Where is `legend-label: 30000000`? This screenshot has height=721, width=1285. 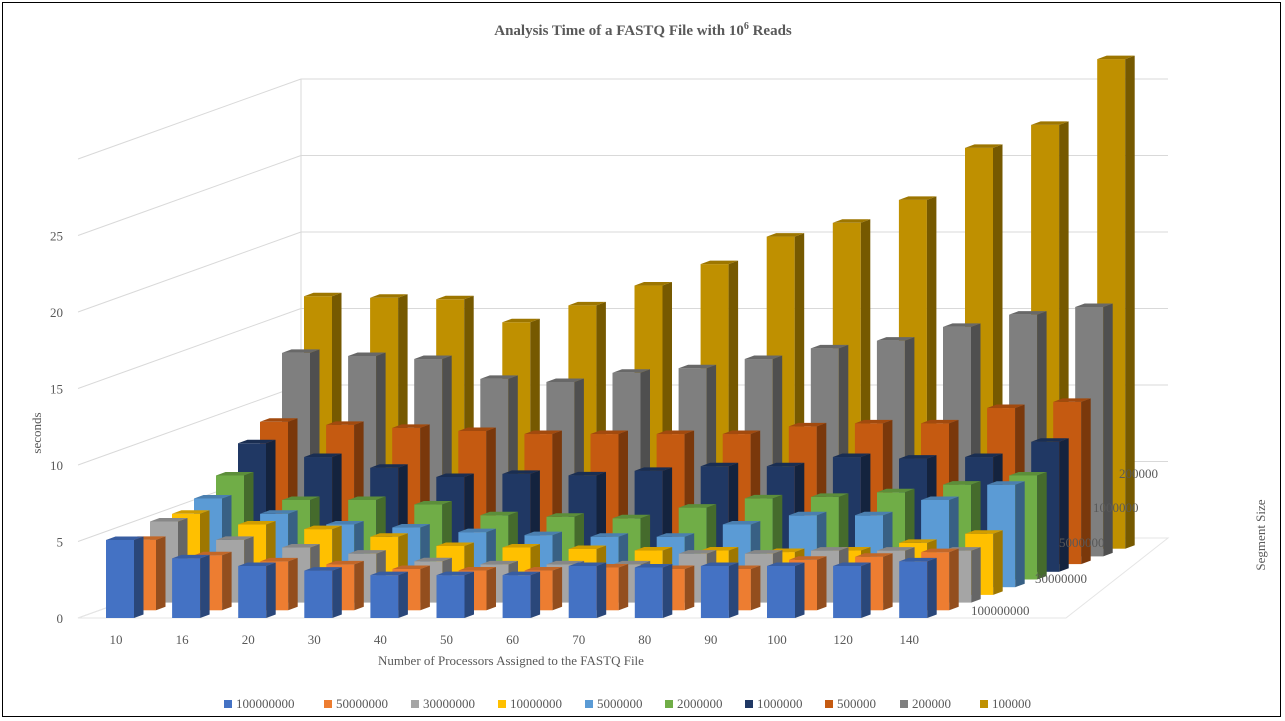 legend-label: 30000000 is located at coordinates (449, 703).